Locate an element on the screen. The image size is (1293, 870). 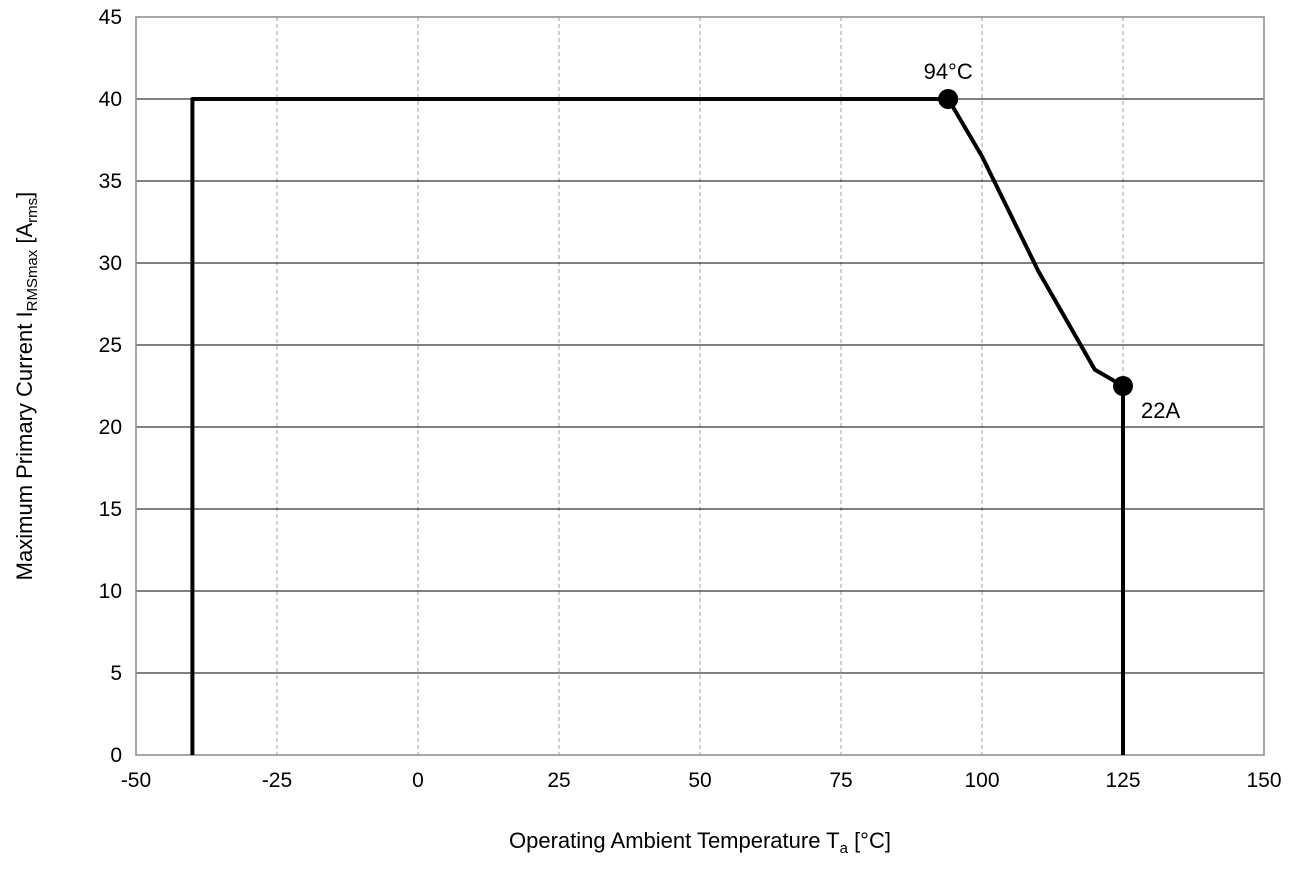
y-tick-label: 45 is located at coordinates (110, 17).